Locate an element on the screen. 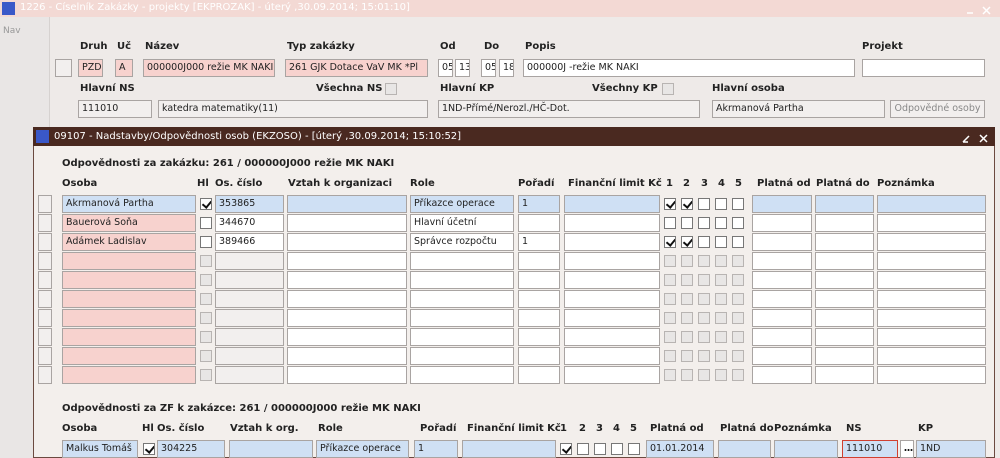  text-field is located at coordinates (923, 68).